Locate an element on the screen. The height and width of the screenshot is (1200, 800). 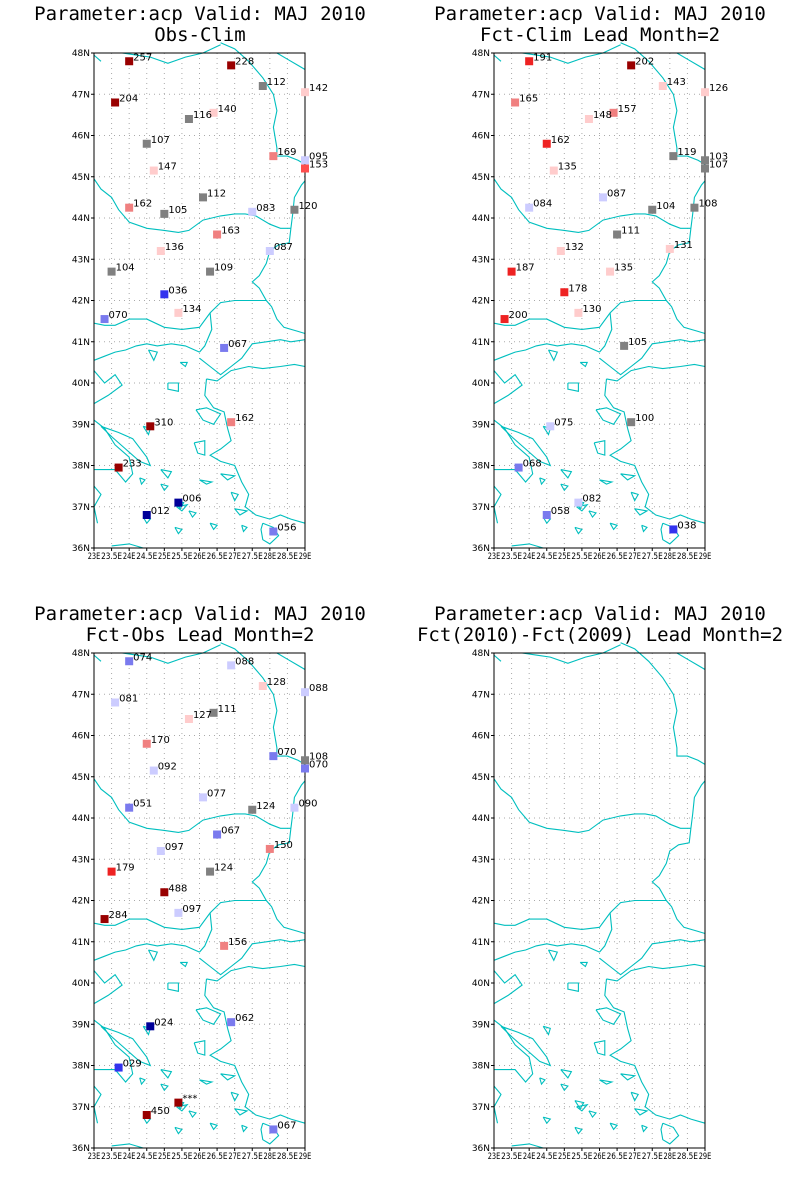
station-value-label: 100 is located at coordinates (644, 418).